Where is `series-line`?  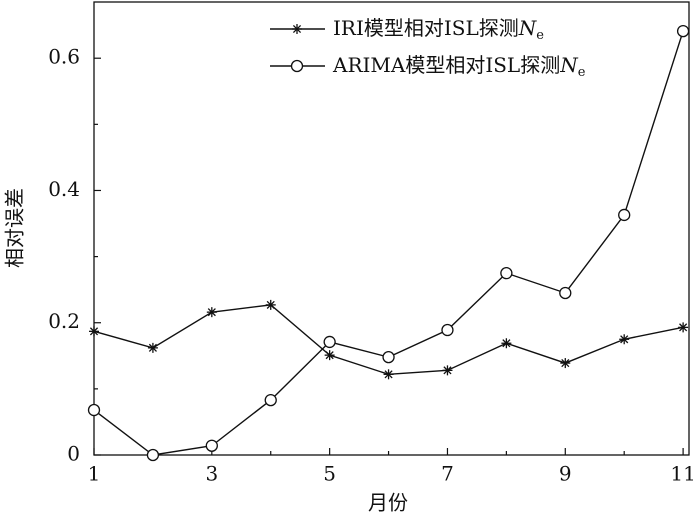
series-line is located at coordinates (388, 340).